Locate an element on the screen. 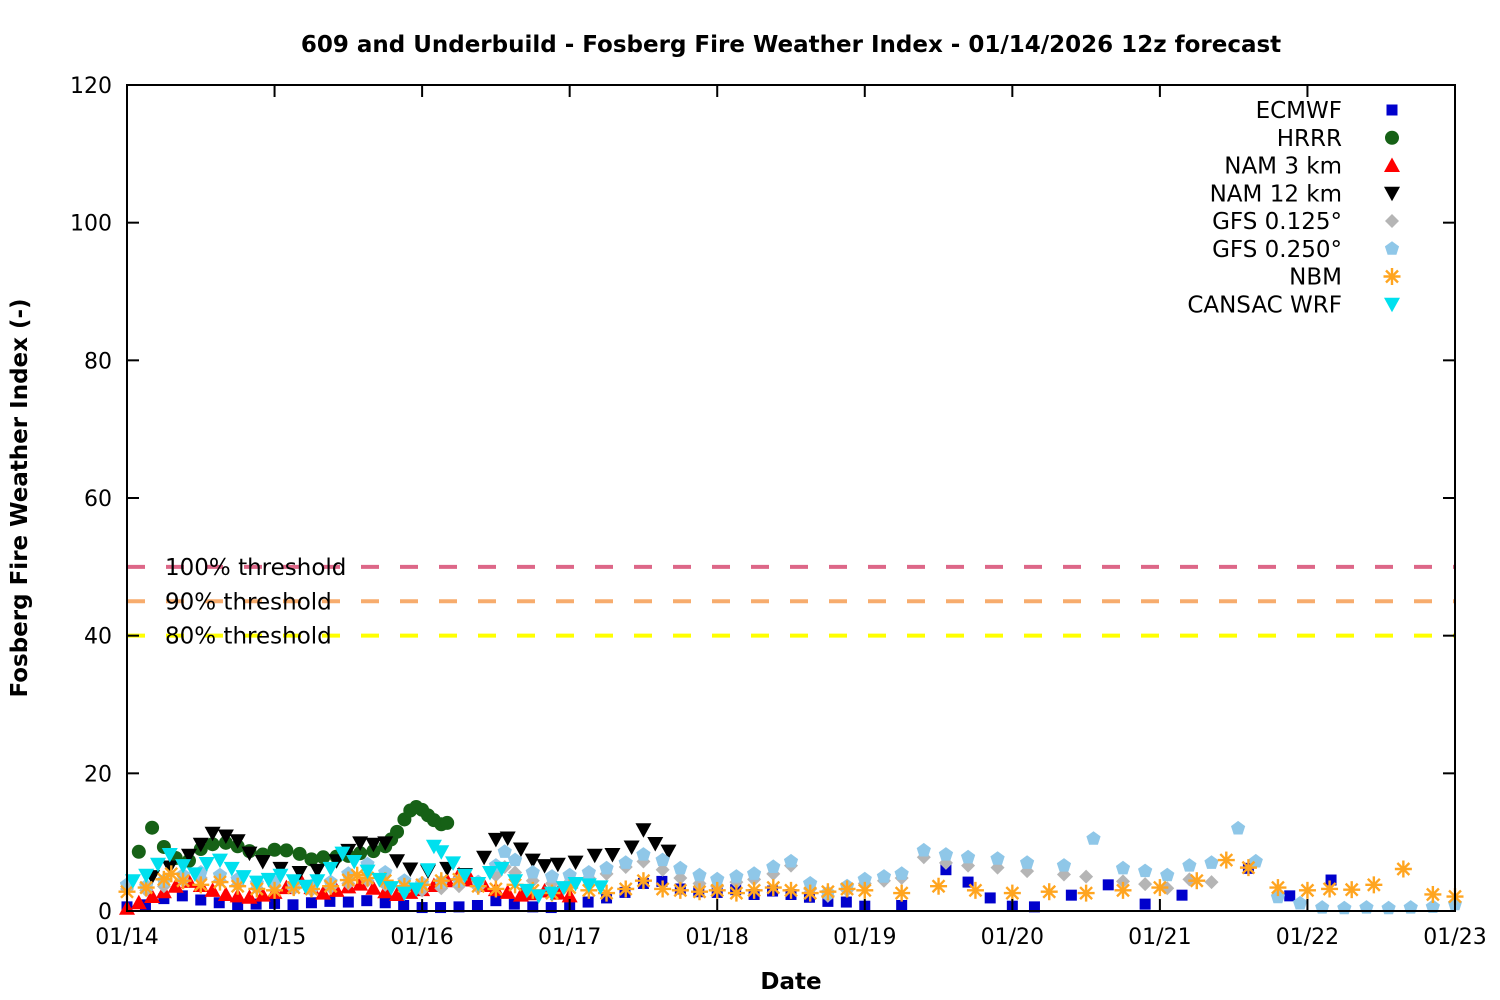 The image size is (1500, 1000). legend-marker-hrrr is located at coordinates (1392, 137).